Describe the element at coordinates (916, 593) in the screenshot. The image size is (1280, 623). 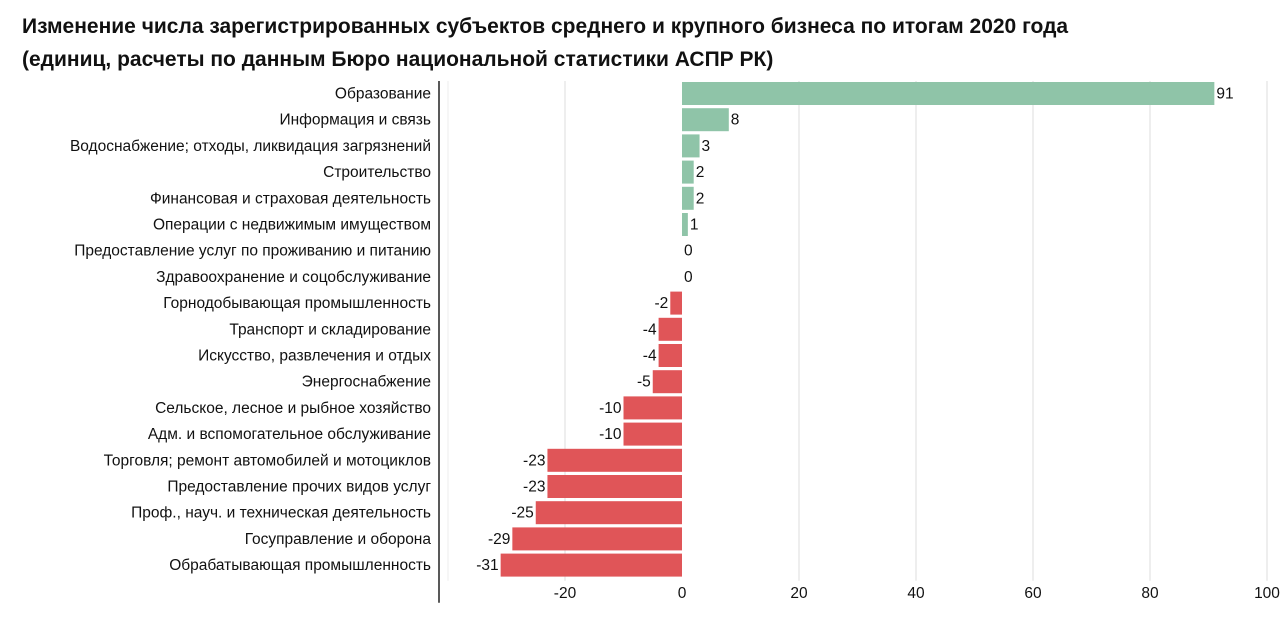
I see `x-tick-label: 40` at that location.